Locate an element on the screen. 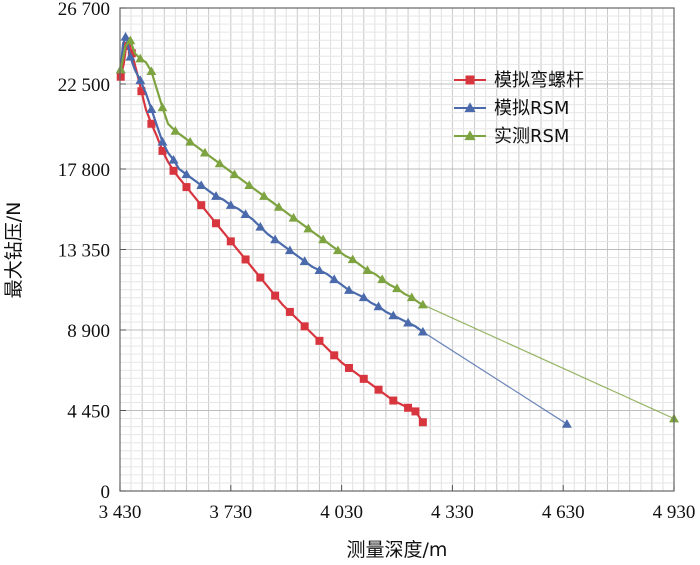 The image size is (700, 565). x-axis-title: 测量深度/m is located at coordinates (397, 550).